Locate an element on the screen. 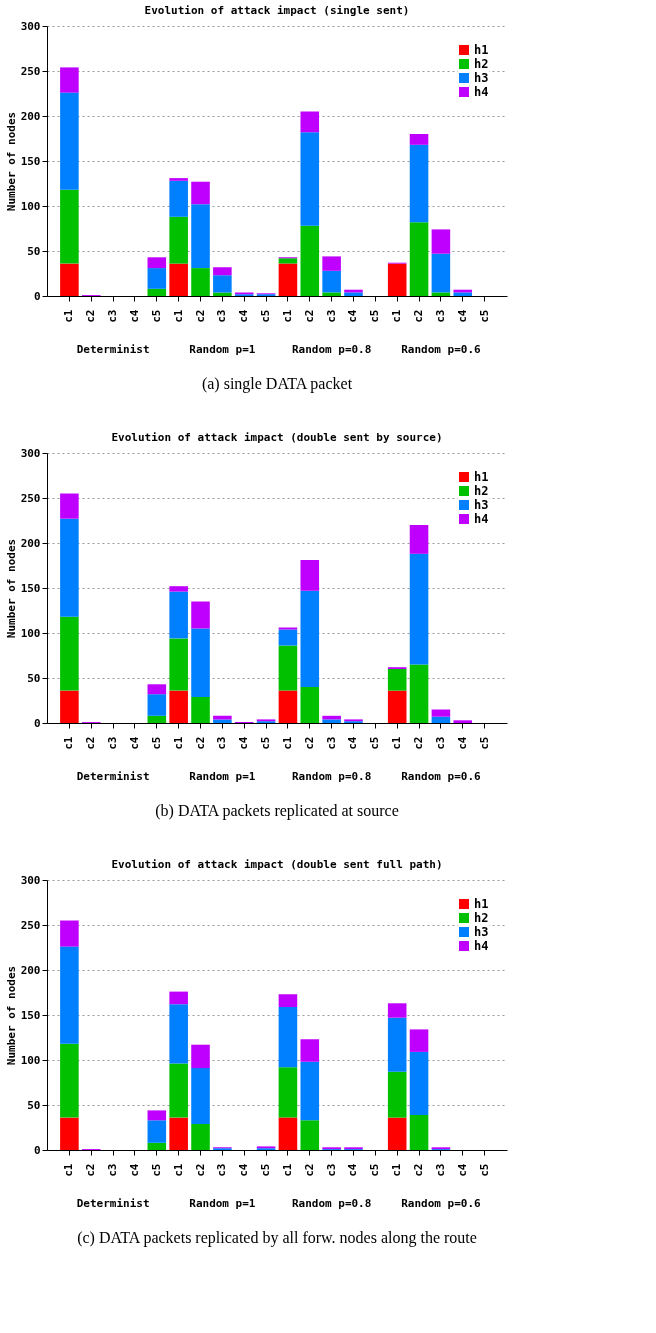 The image size is (656, 1333). text: (b) DATA packets replicated at source is located at coordinates (277, 811).